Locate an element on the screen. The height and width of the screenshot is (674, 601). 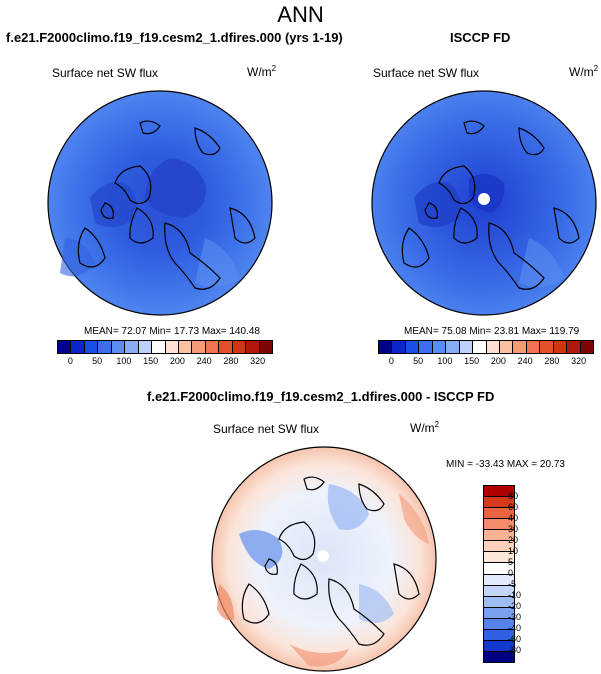
colorbar-tick-label: -10 is located at coordinates (515, 595).